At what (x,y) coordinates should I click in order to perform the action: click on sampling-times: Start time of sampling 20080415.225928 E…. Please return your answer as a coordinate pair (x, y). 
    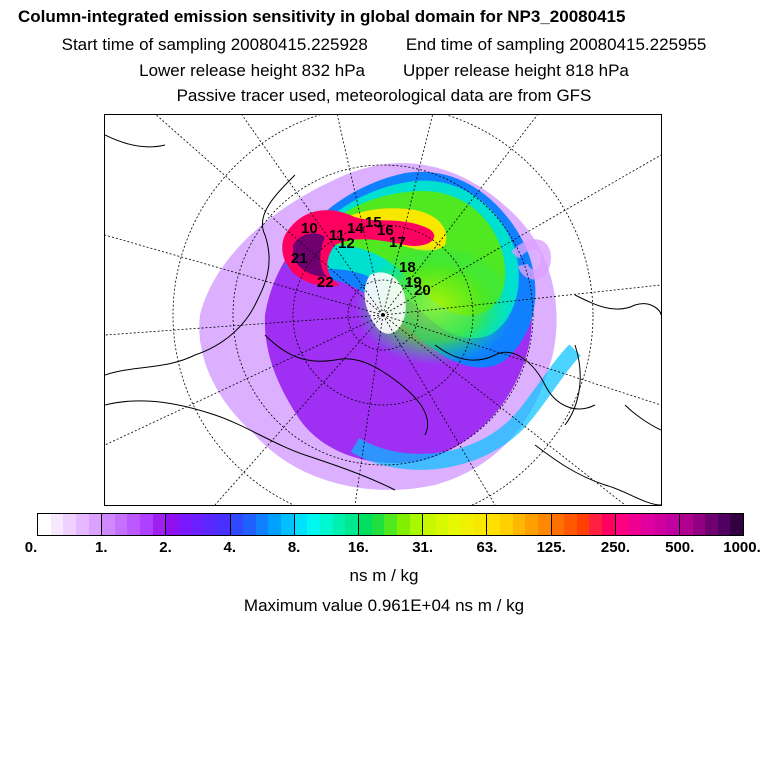
    Looking at the image, I should click on (384, 45).